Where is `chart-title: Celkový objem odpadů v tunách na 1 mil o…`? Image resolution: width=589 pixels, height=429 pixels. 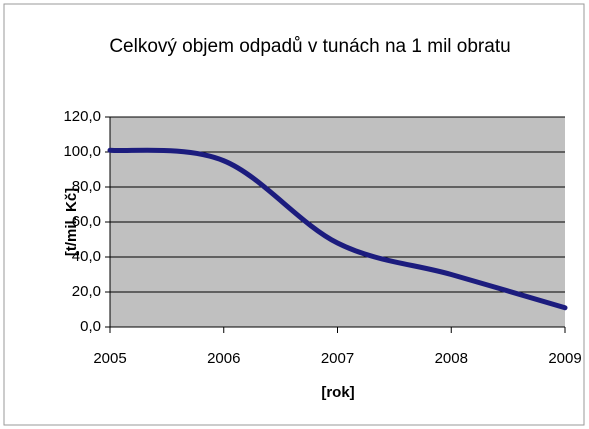
chart-title: Celkový objem odpadů v tunách na 1 mil o… is located at coordinates (309, 46).